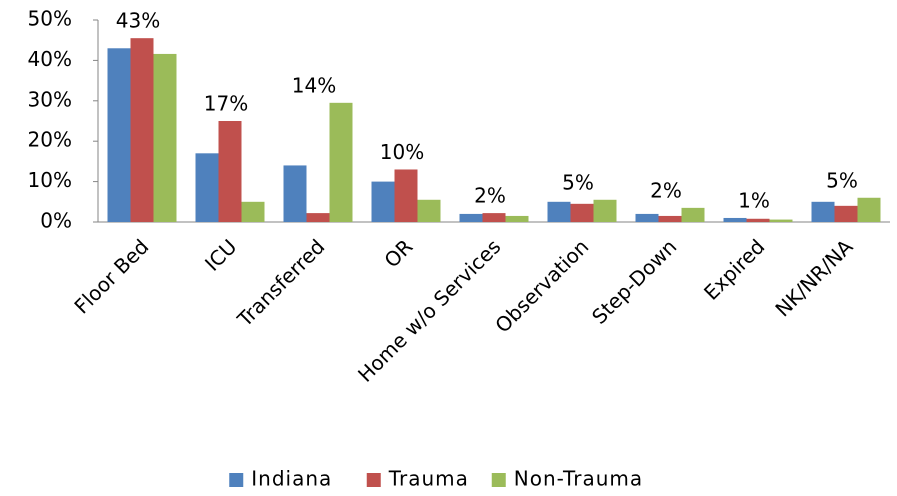 This screenshot has width=897, height=496. What do you see at coordinates (111, 276) in the screenshot?
I see `x-tick-label: Floor Bed` at bounding box center [111, 276].